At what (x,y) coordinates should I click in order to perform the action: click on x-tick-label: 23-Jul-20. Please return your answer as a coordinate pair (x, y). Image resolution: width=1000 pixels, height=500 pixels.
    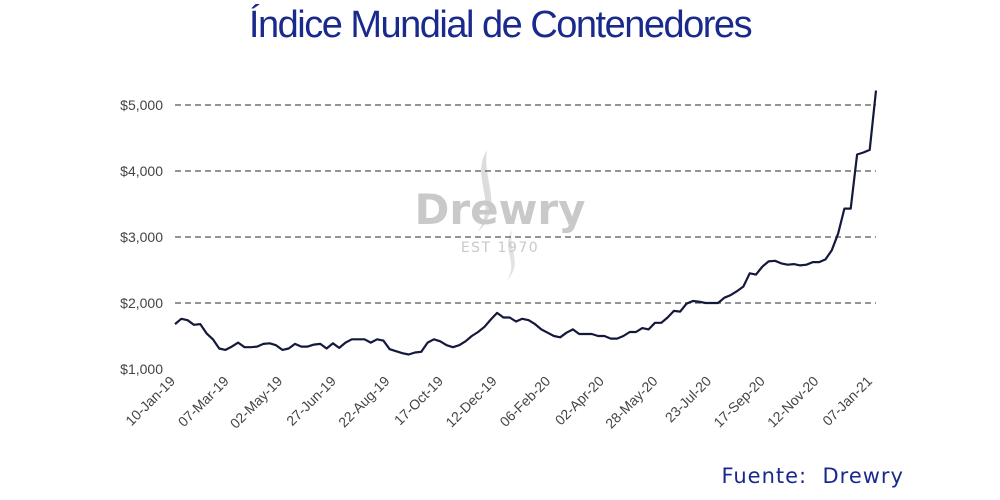
    Looking at the image, I should click on (688, 399).